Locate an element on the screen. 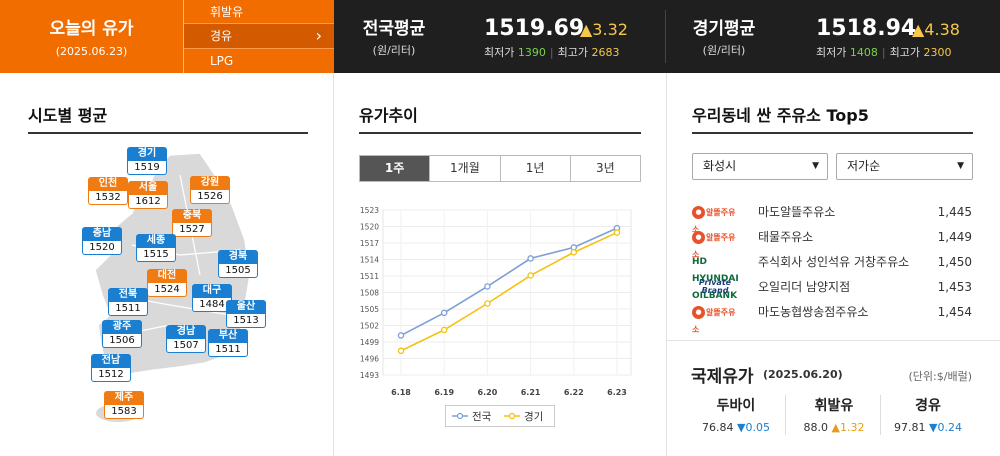  y-tick-label: 1499 is located at coordinates (369, 342).